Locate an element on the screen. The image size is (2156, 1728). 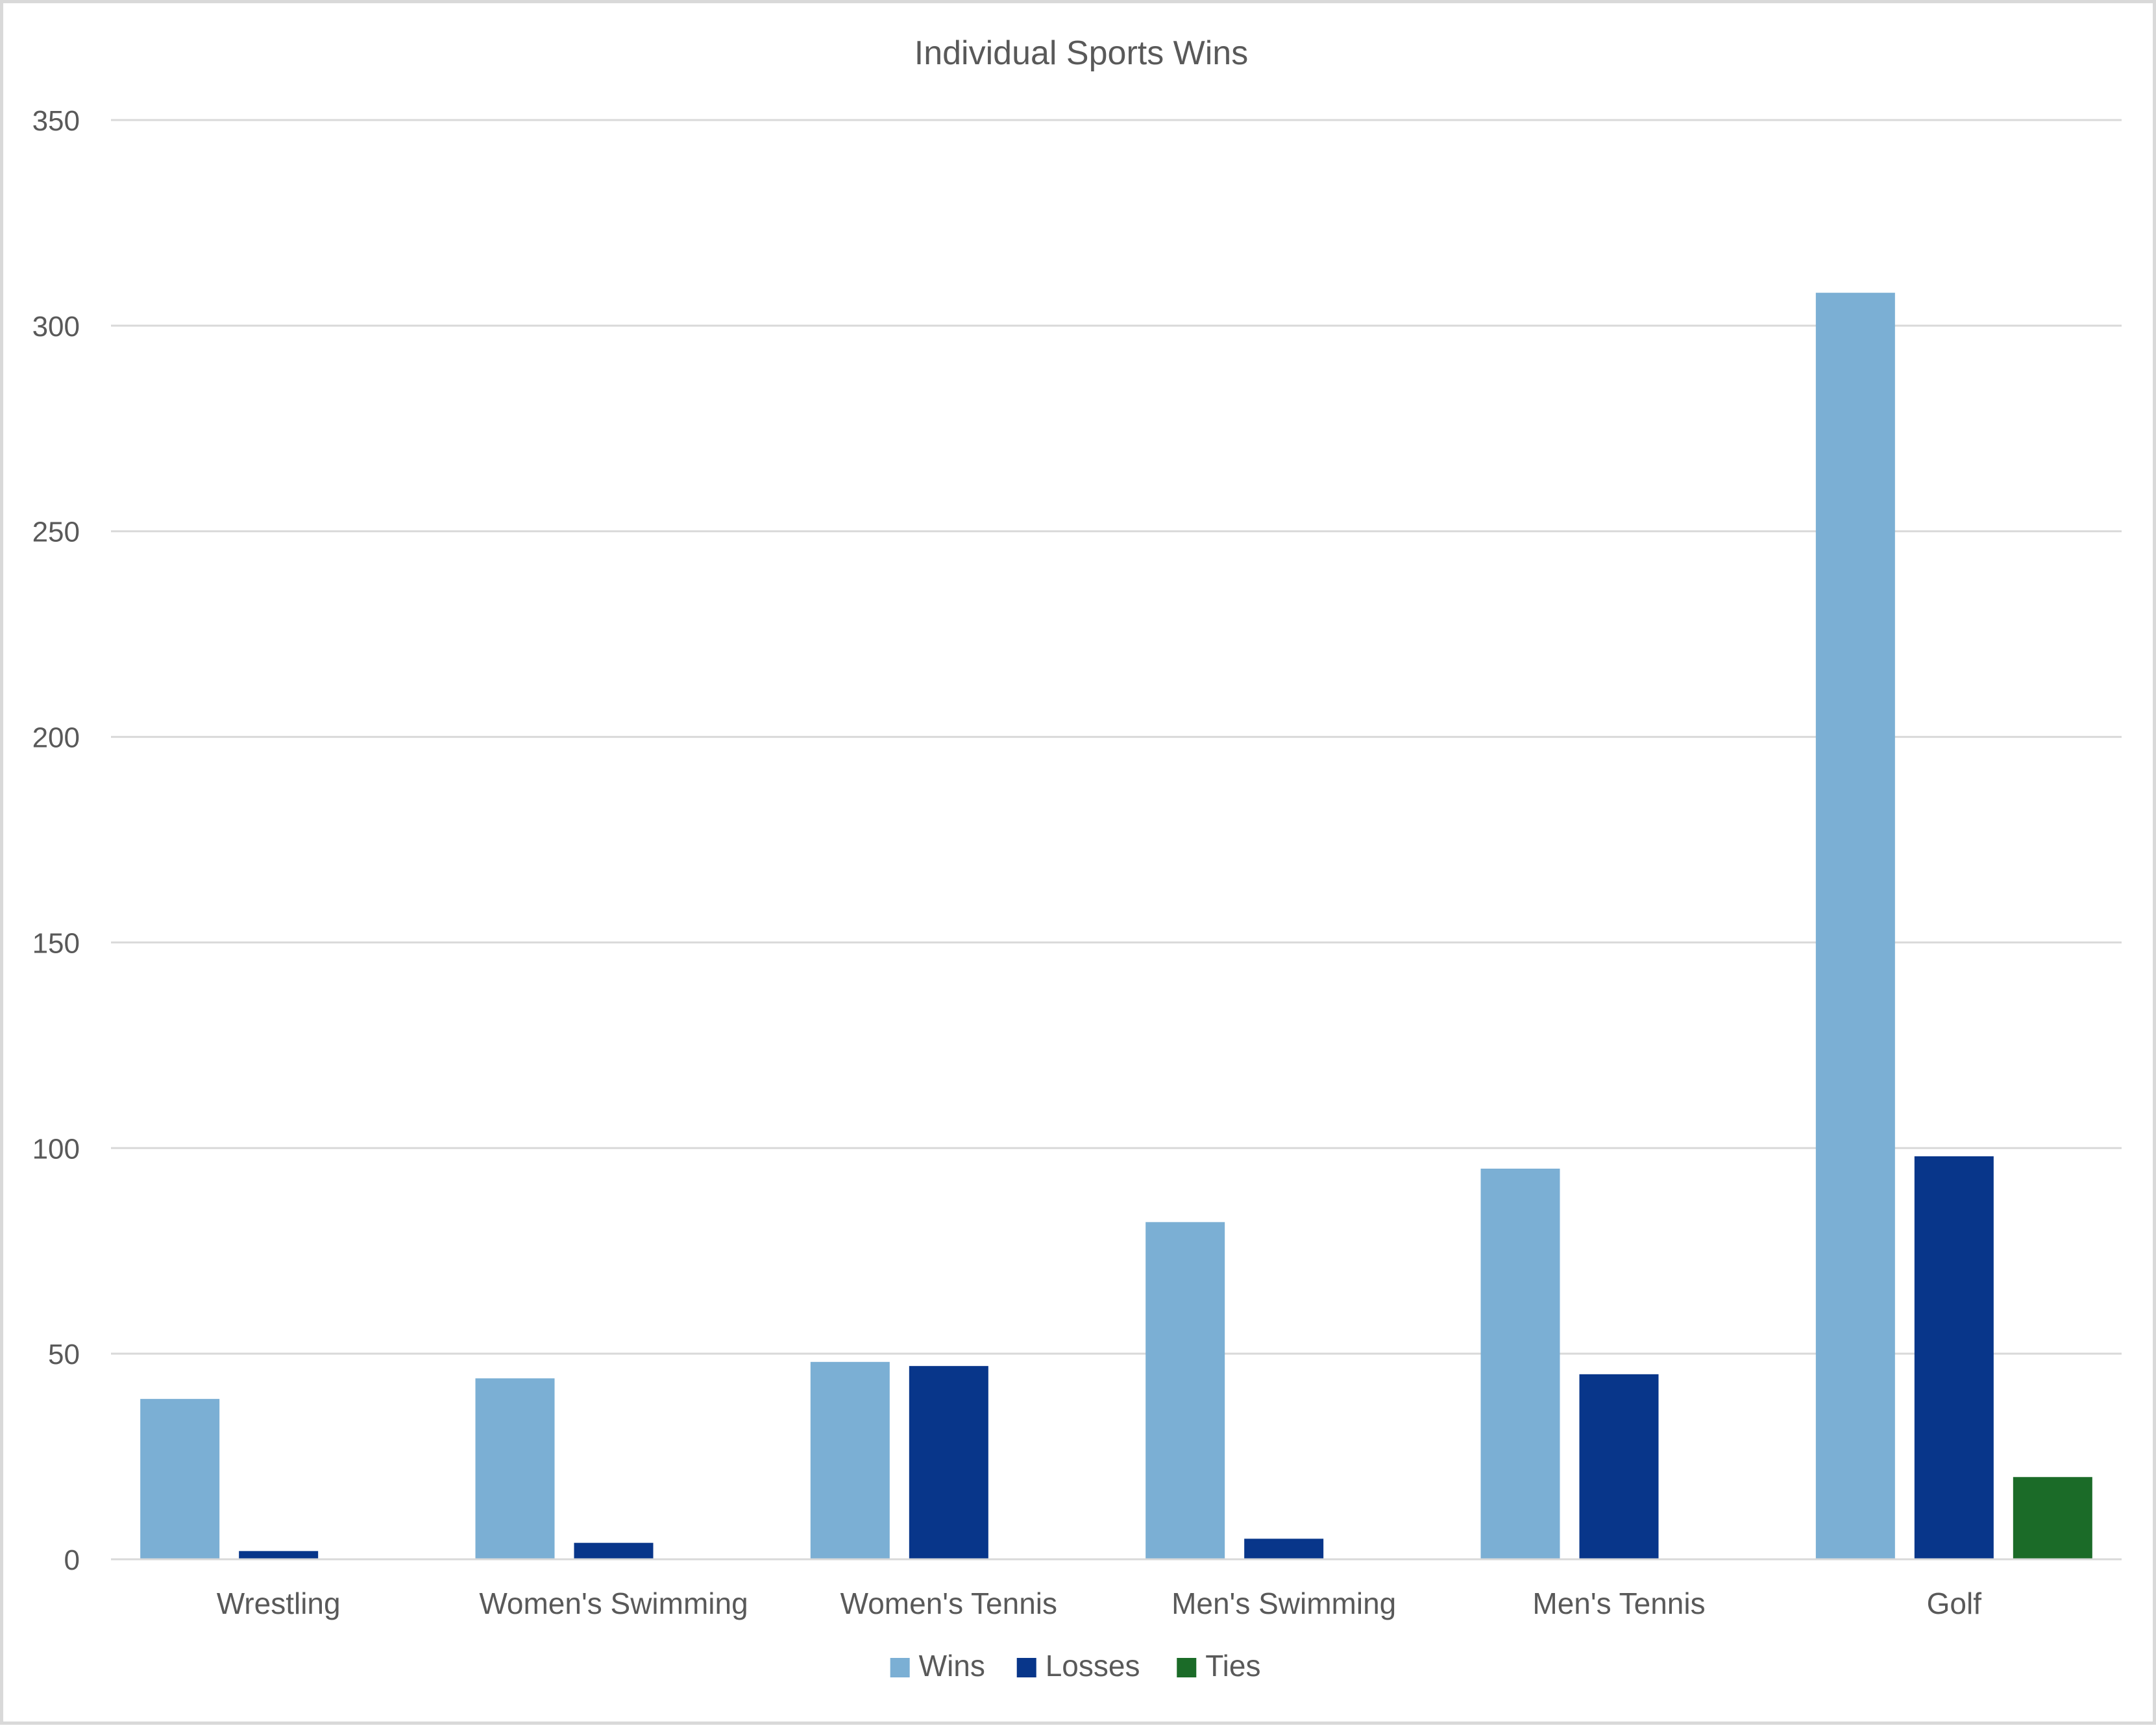
legend-label-wins: Wins is located at coordinates (952, 1666).